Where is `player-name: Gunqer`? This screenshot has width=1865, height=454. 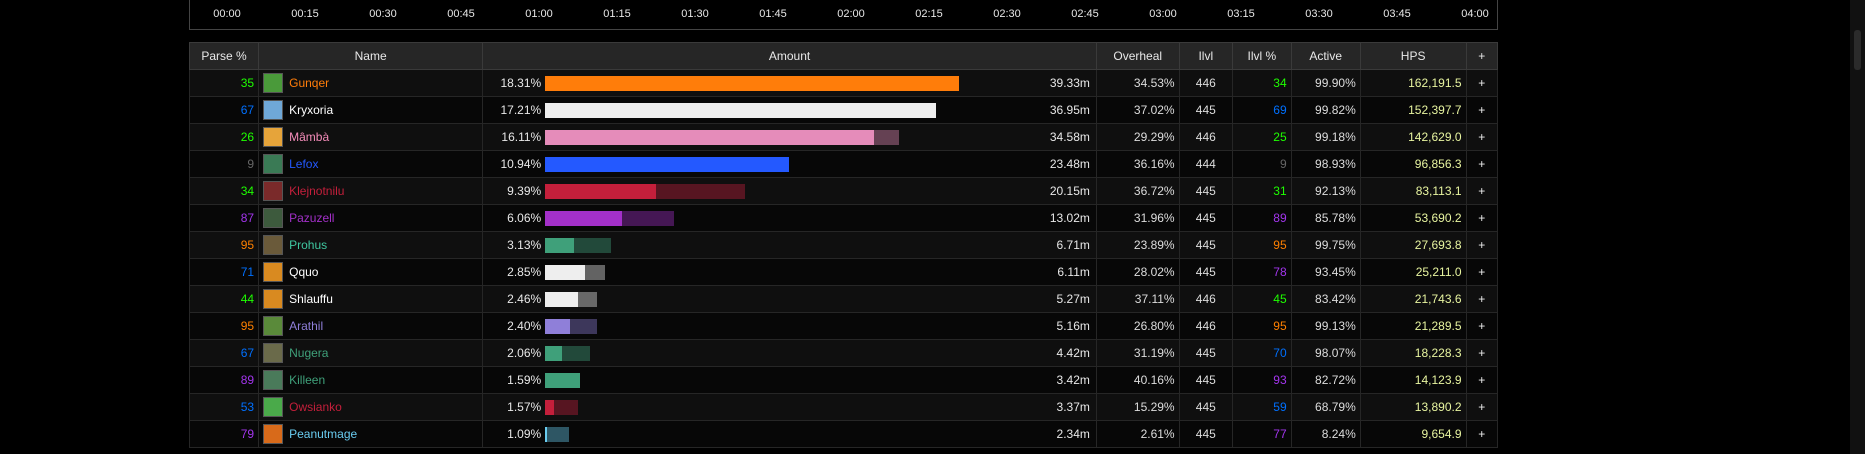
player-name: Gunqer is located at coordinates (309, 83).